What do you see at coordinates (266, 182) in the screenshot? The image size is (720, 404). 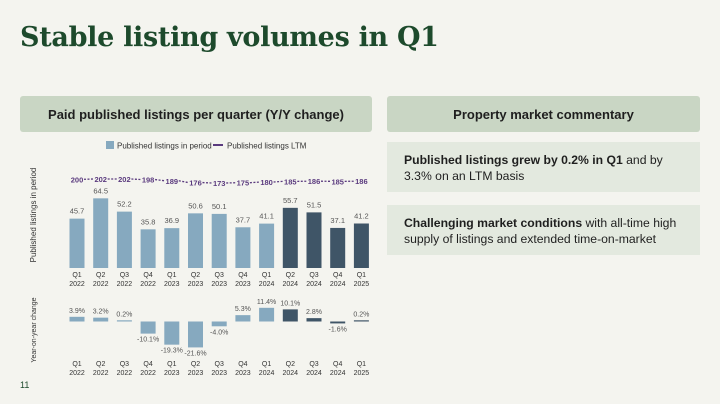 I see `ltm-value-label: 180` at bounding box center [266, 182].